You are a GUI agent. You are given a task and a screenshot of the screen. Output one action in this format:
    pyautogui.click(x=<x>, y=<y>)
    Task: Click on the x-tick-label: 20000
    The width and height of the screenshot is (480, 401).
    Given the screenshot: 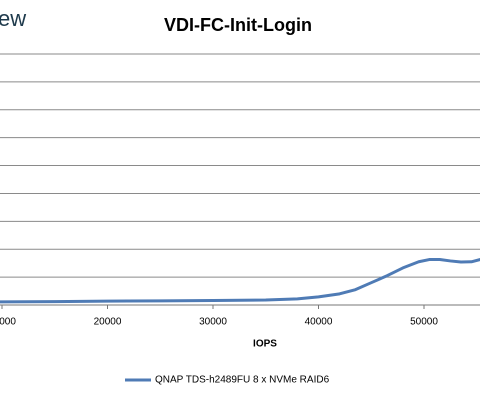 What is the action you would take?
    pyautogui.click(x=108, y=322)
    